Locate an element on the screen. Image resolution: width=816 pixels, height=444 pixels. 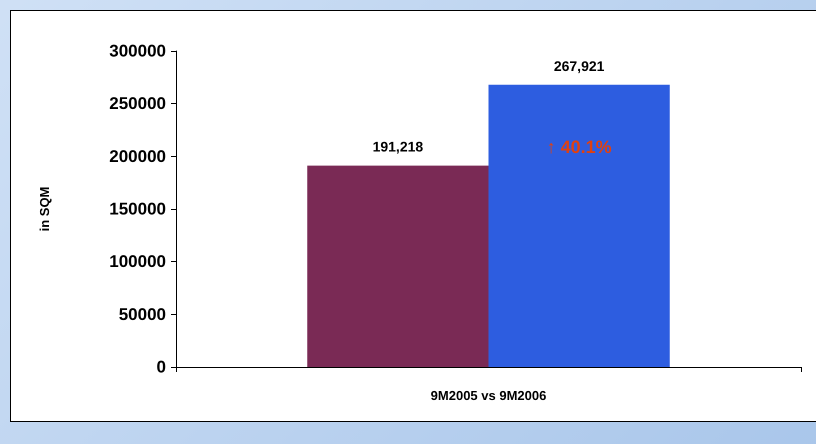
y-axis-title: in SQM is located at coordinates (44, 209).